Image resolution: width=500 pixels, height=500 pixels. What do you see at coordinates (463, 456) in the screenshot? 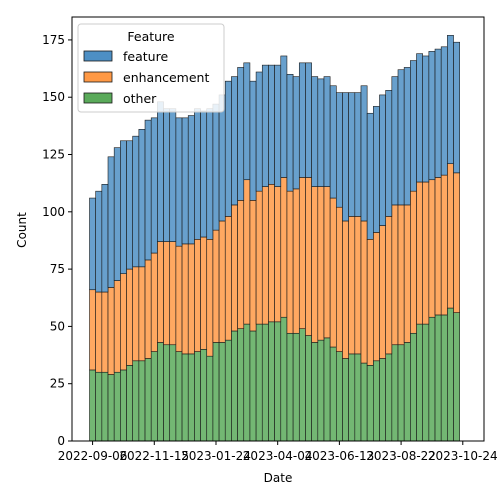
I see `x-tick-label: 2023-10-24` at bounding box center [463, 456].